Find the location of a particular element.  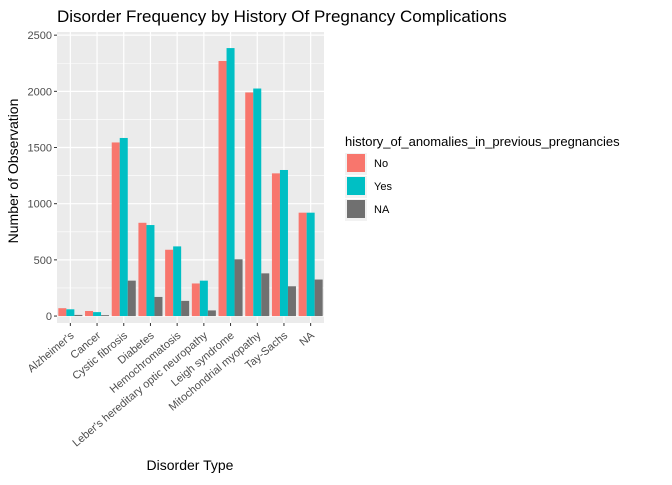

legend-label: No is located at coordinates (381, 164).